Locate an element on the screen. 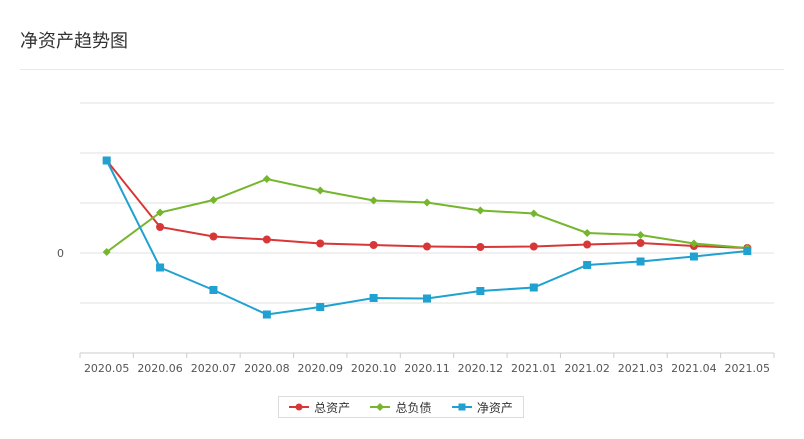 The width and height of the screenshot is (804, 439). x-tick-label: 2020.11 is located at coordinates (427, 368).